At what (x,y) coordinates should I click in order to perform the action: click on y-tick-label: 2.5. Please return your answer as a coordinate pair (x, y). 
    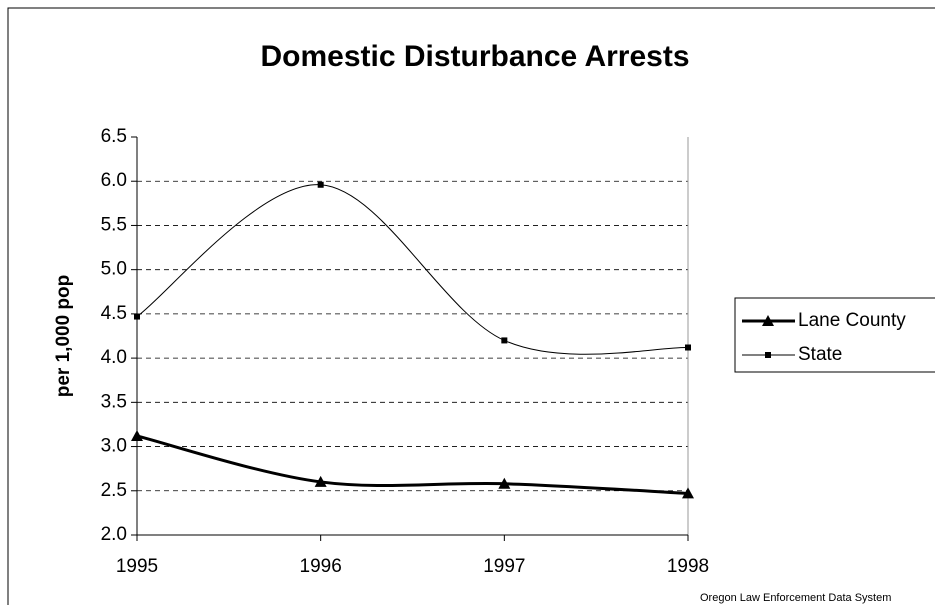
    Looking at the image, I should click on (114, 490).